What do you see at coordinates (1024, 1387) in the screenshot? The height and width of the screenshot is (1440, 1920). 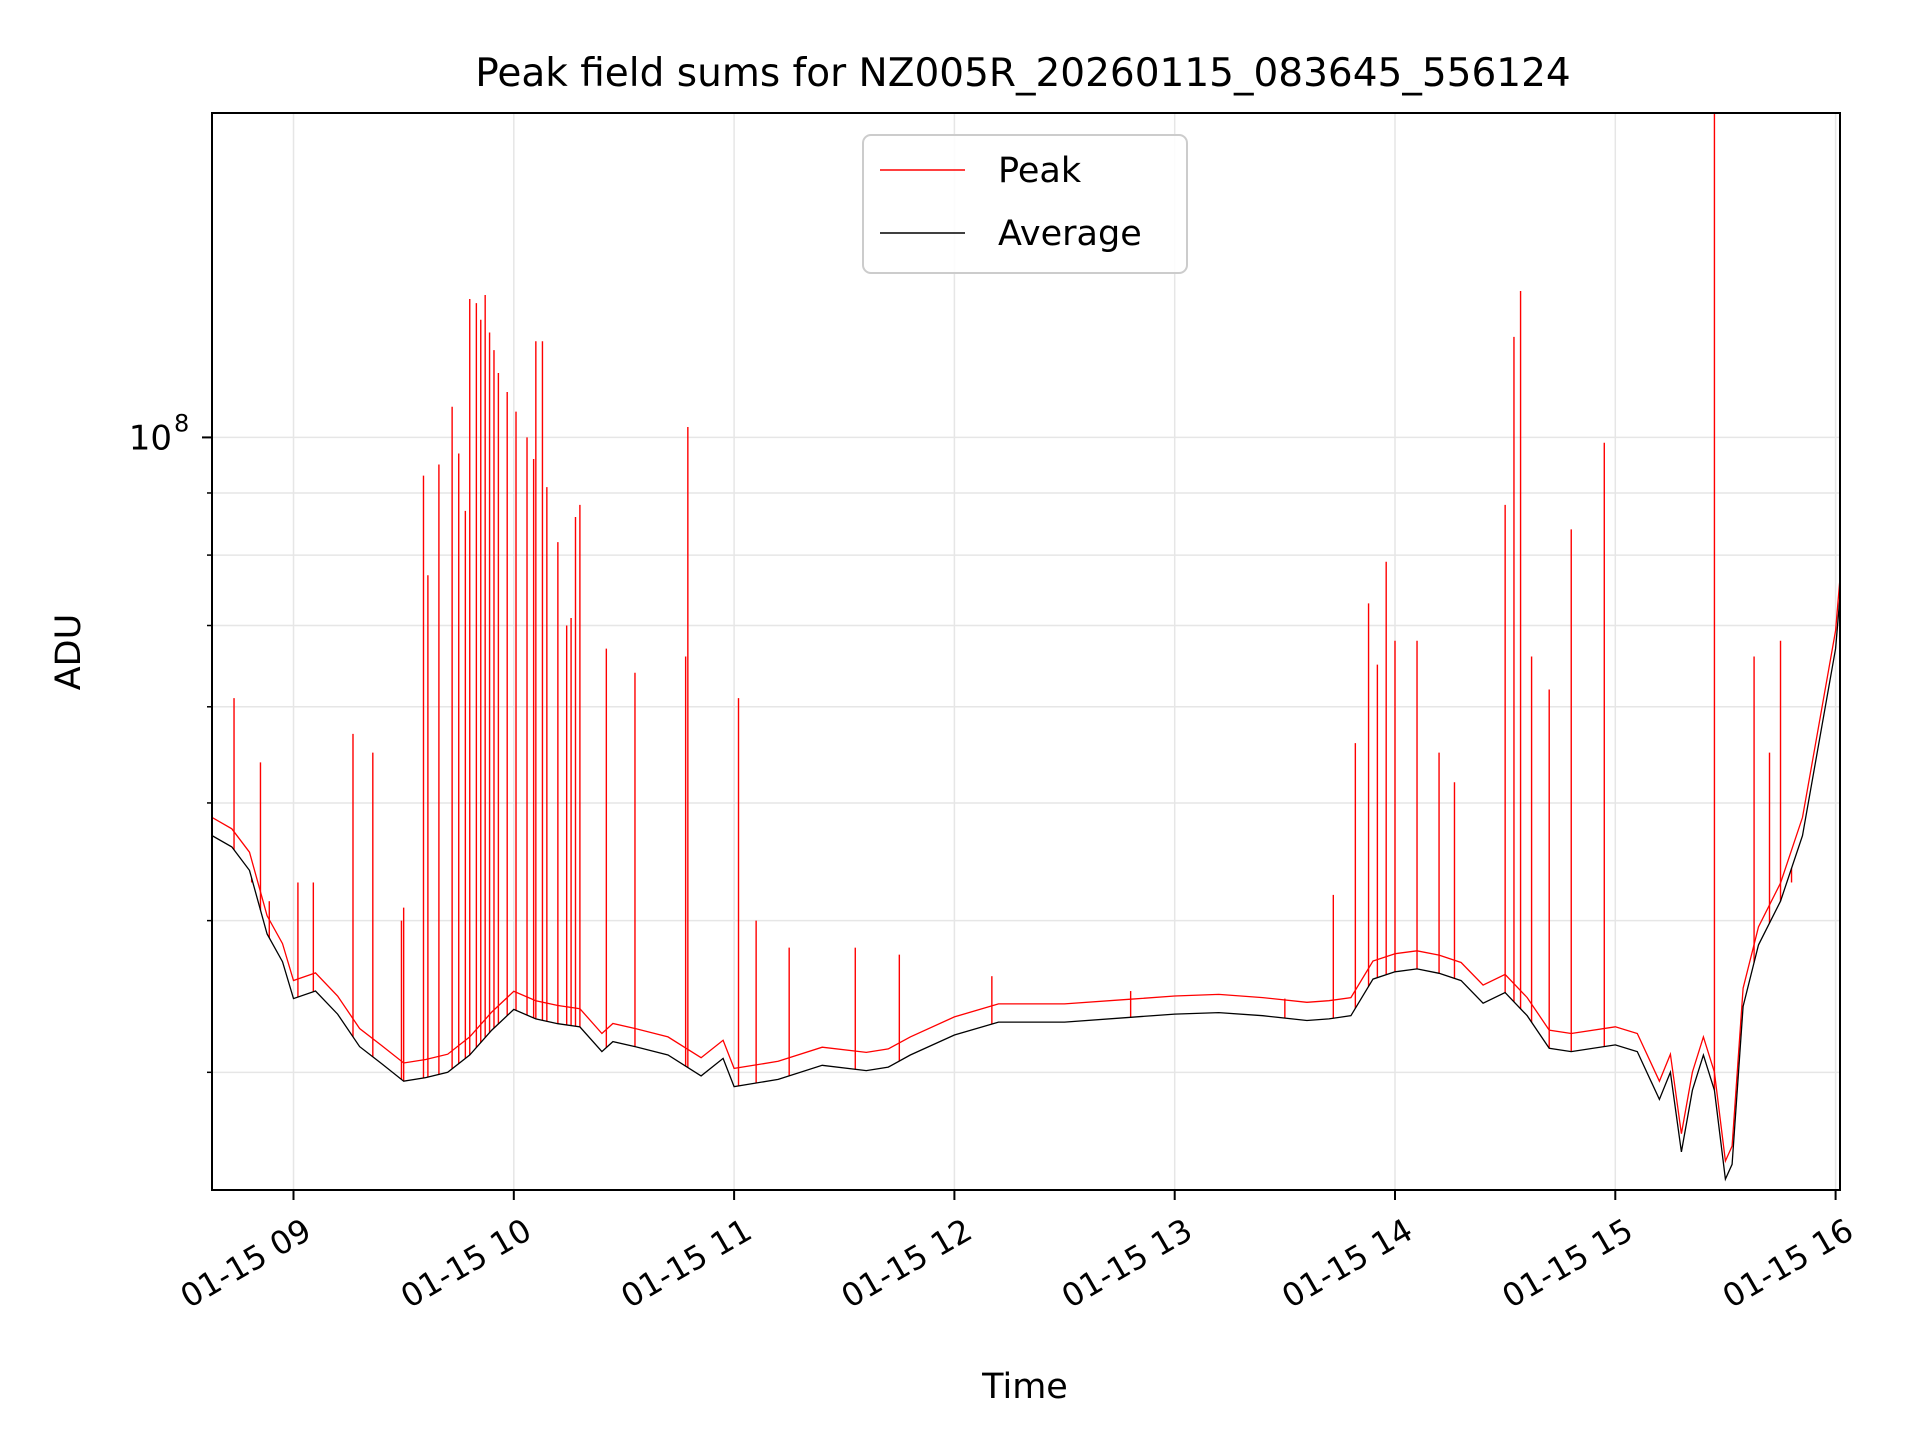 I see `x-axis-label: Time` at bounding box center [1024, 1387].